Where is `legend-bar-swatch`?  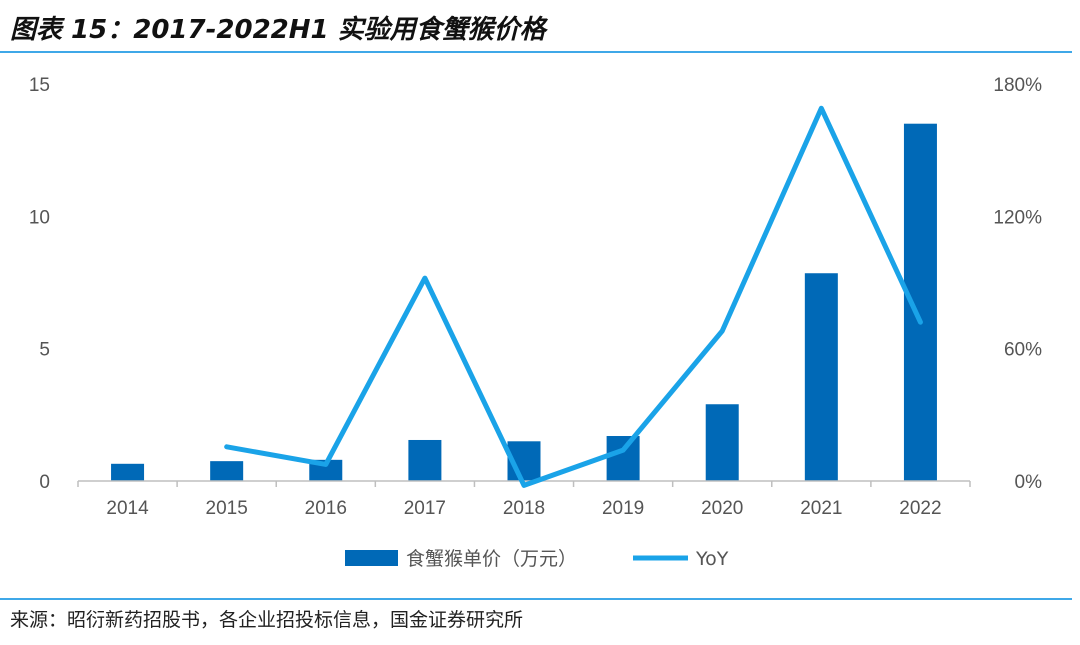
legend-bar-swatch is located at coordinates (371, 558).